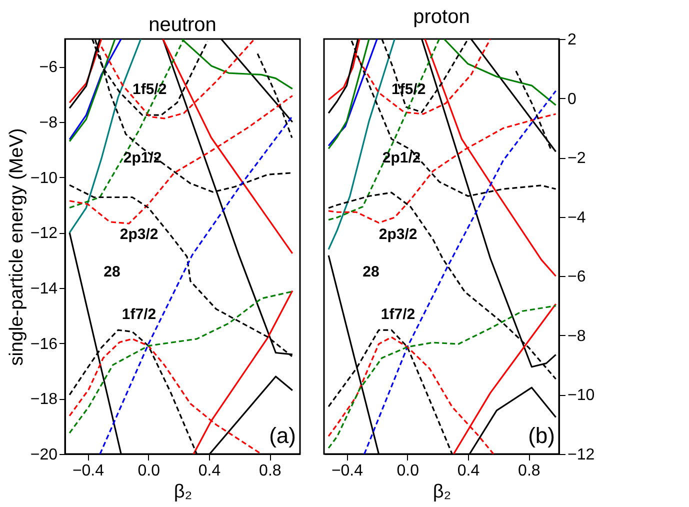 The image size is (689, 507). What do you see at coordinates (541, 435) in the screenshot?
I see `annotation: (b)` at bounding box center [541, 435].